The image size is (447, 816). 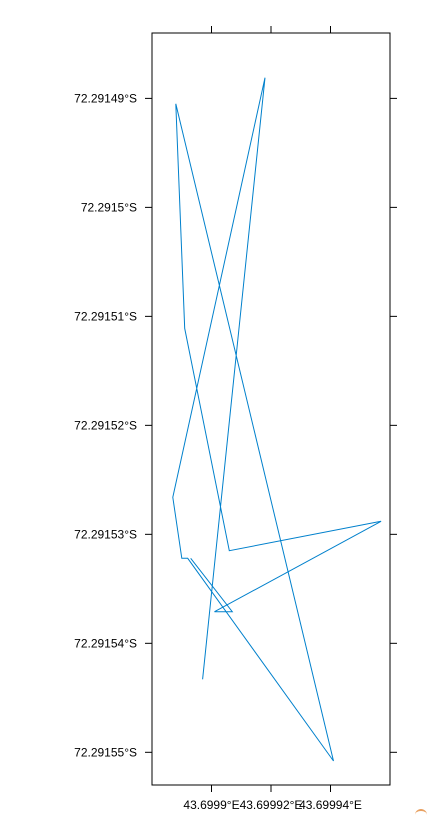 What do you see at coordinates (105, 98) in the screenshot?
I see `y-tick-label-0: 72.29149°S` at bounding box center [105, 98].